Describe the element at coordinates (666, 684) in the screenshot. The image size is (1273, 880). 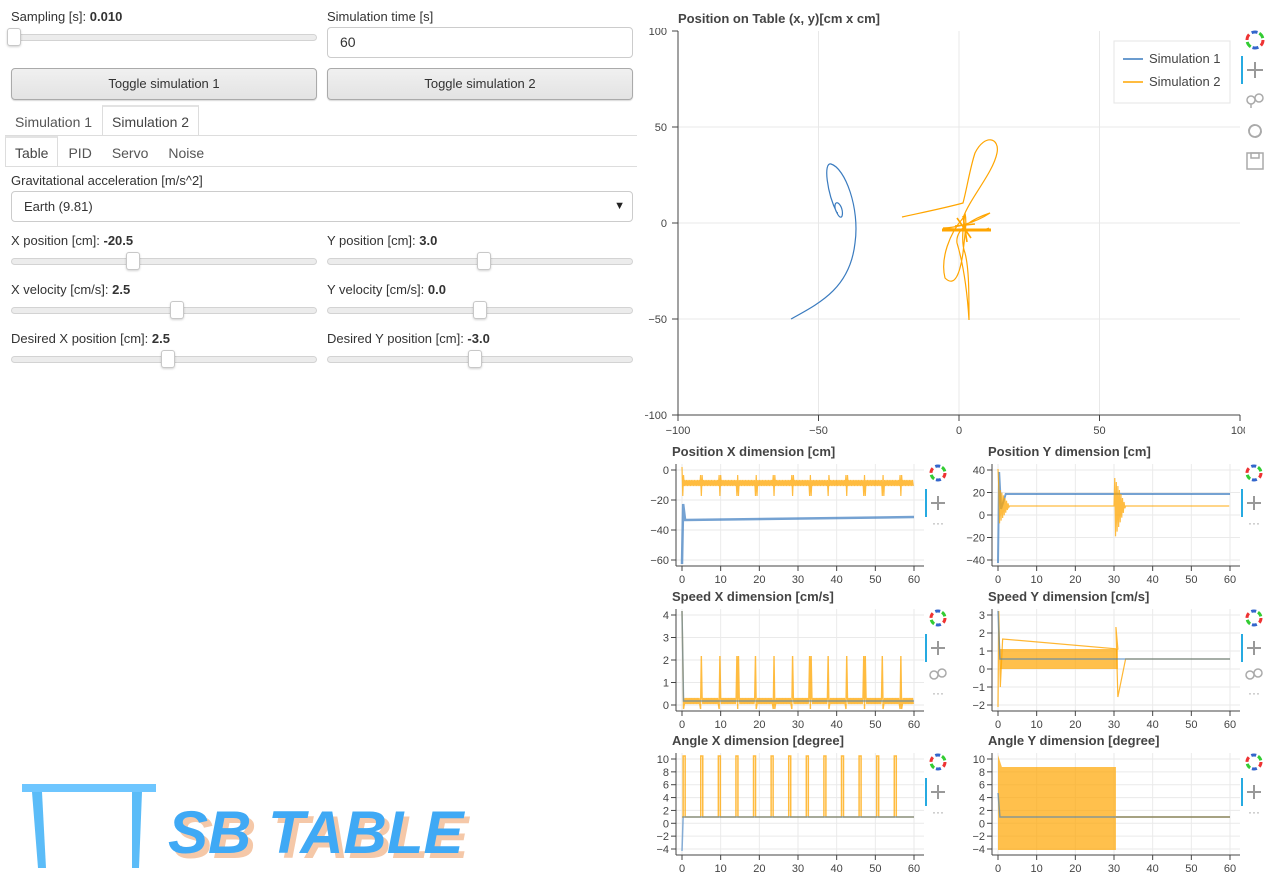
I see `y-tick-label: 1` at that location.